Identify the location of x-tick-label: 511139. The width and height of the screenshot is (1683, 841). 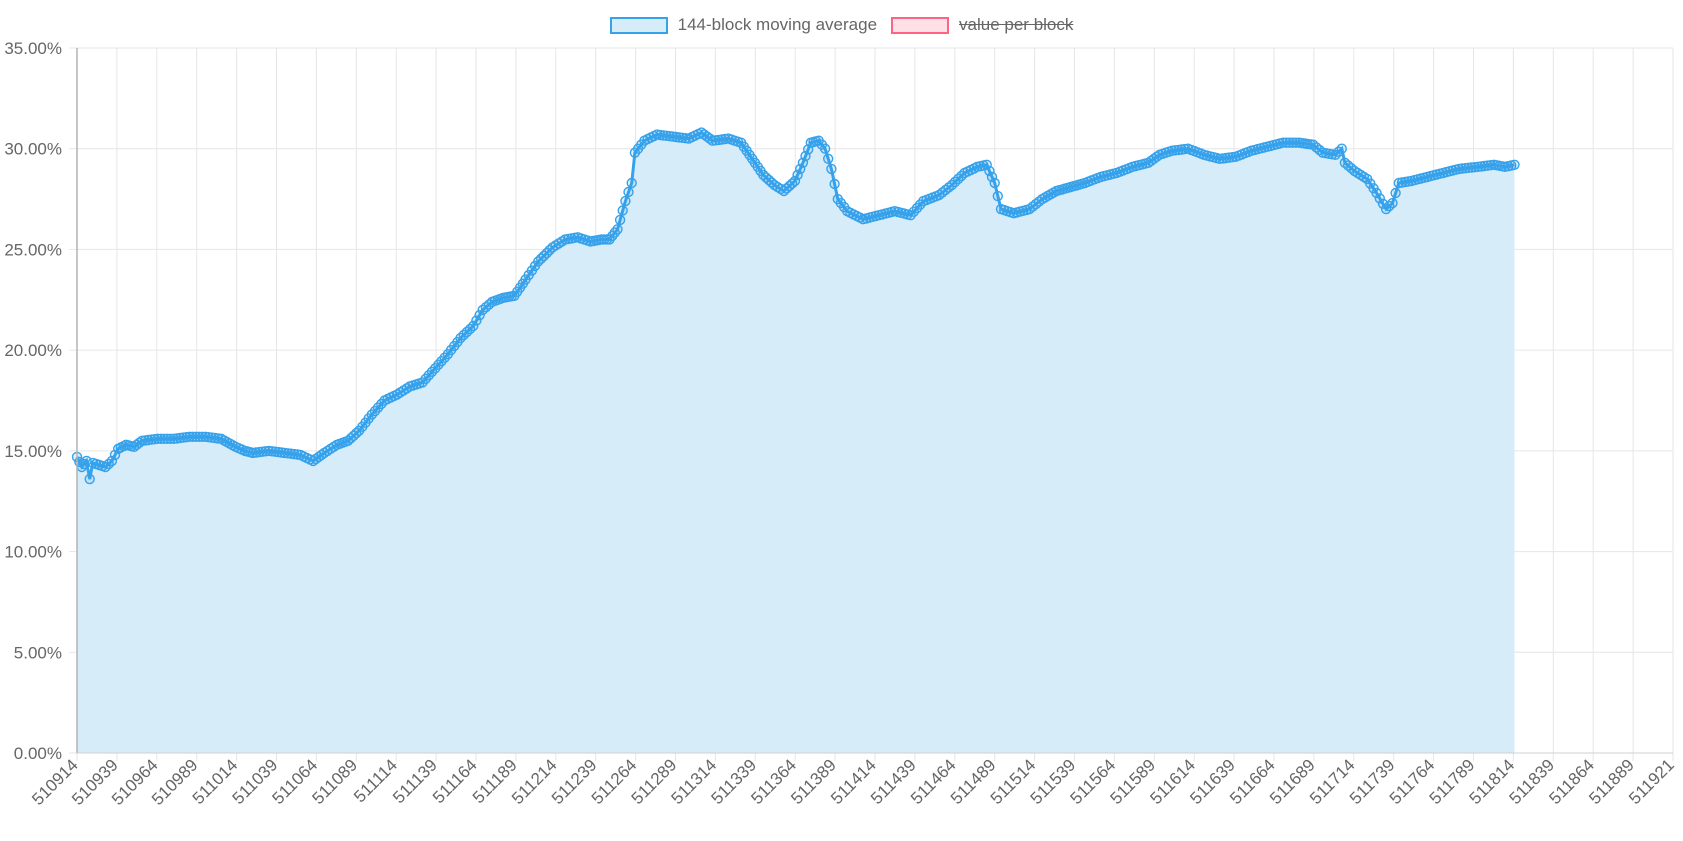
(415, 781).